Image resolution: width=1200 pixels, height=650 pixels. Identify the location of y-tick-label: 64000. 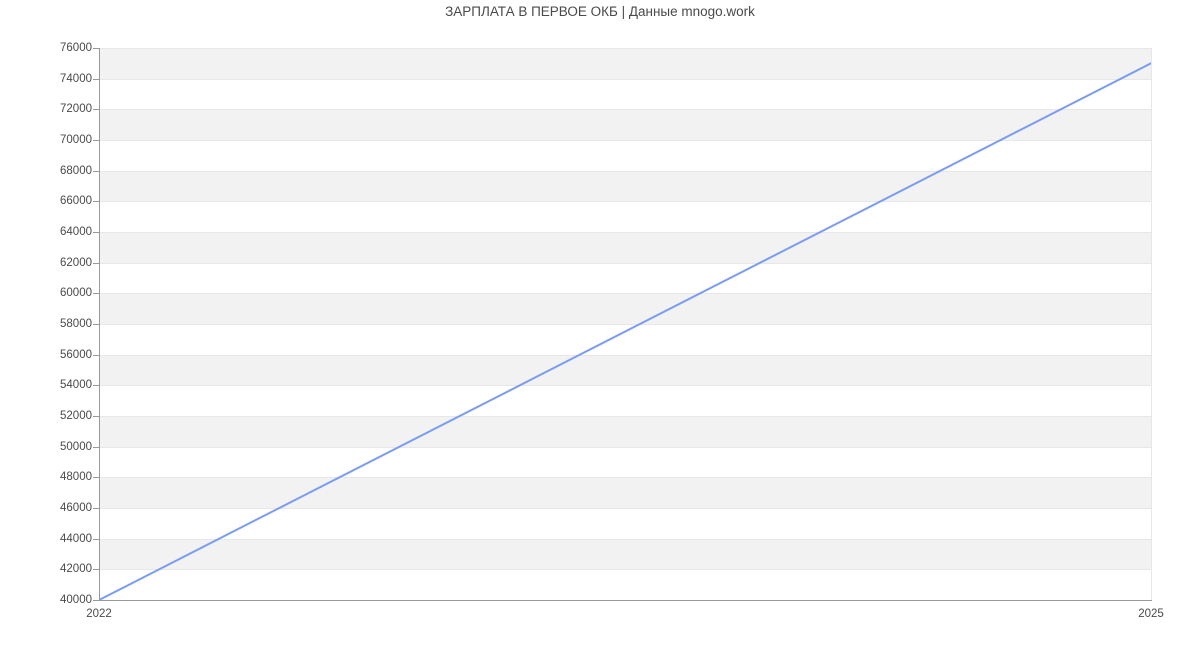
(76, 232).